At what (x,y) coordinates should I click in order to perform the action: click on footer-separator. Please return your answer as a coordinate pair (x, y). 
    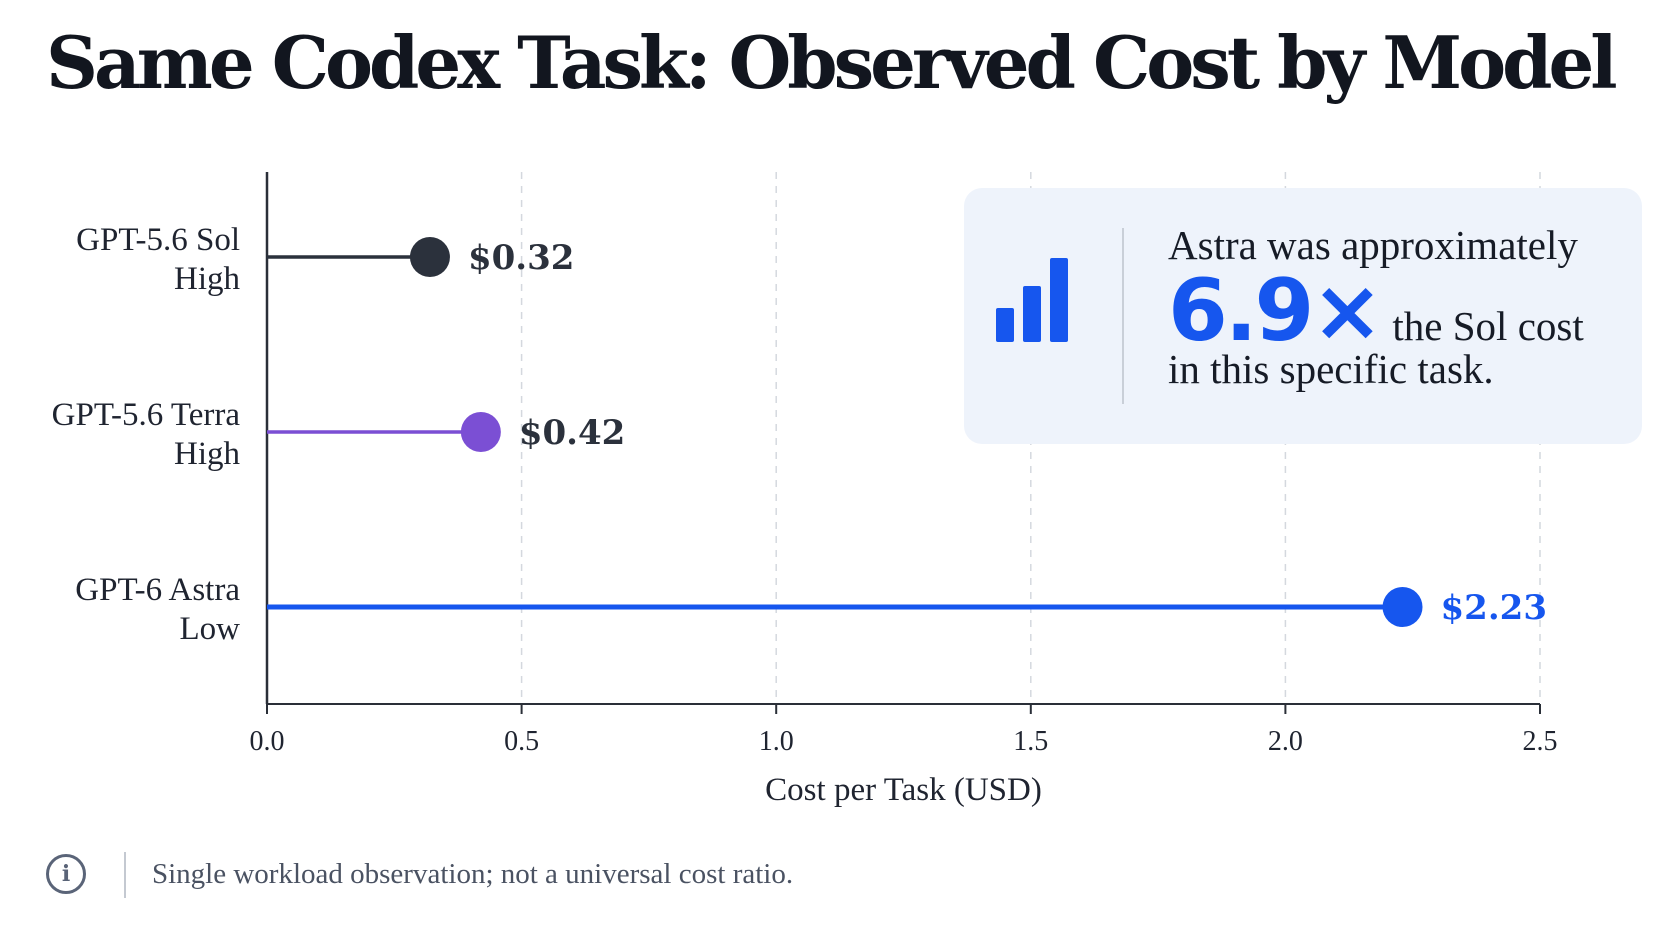
    Looking at the image, I should click on (125, 875).